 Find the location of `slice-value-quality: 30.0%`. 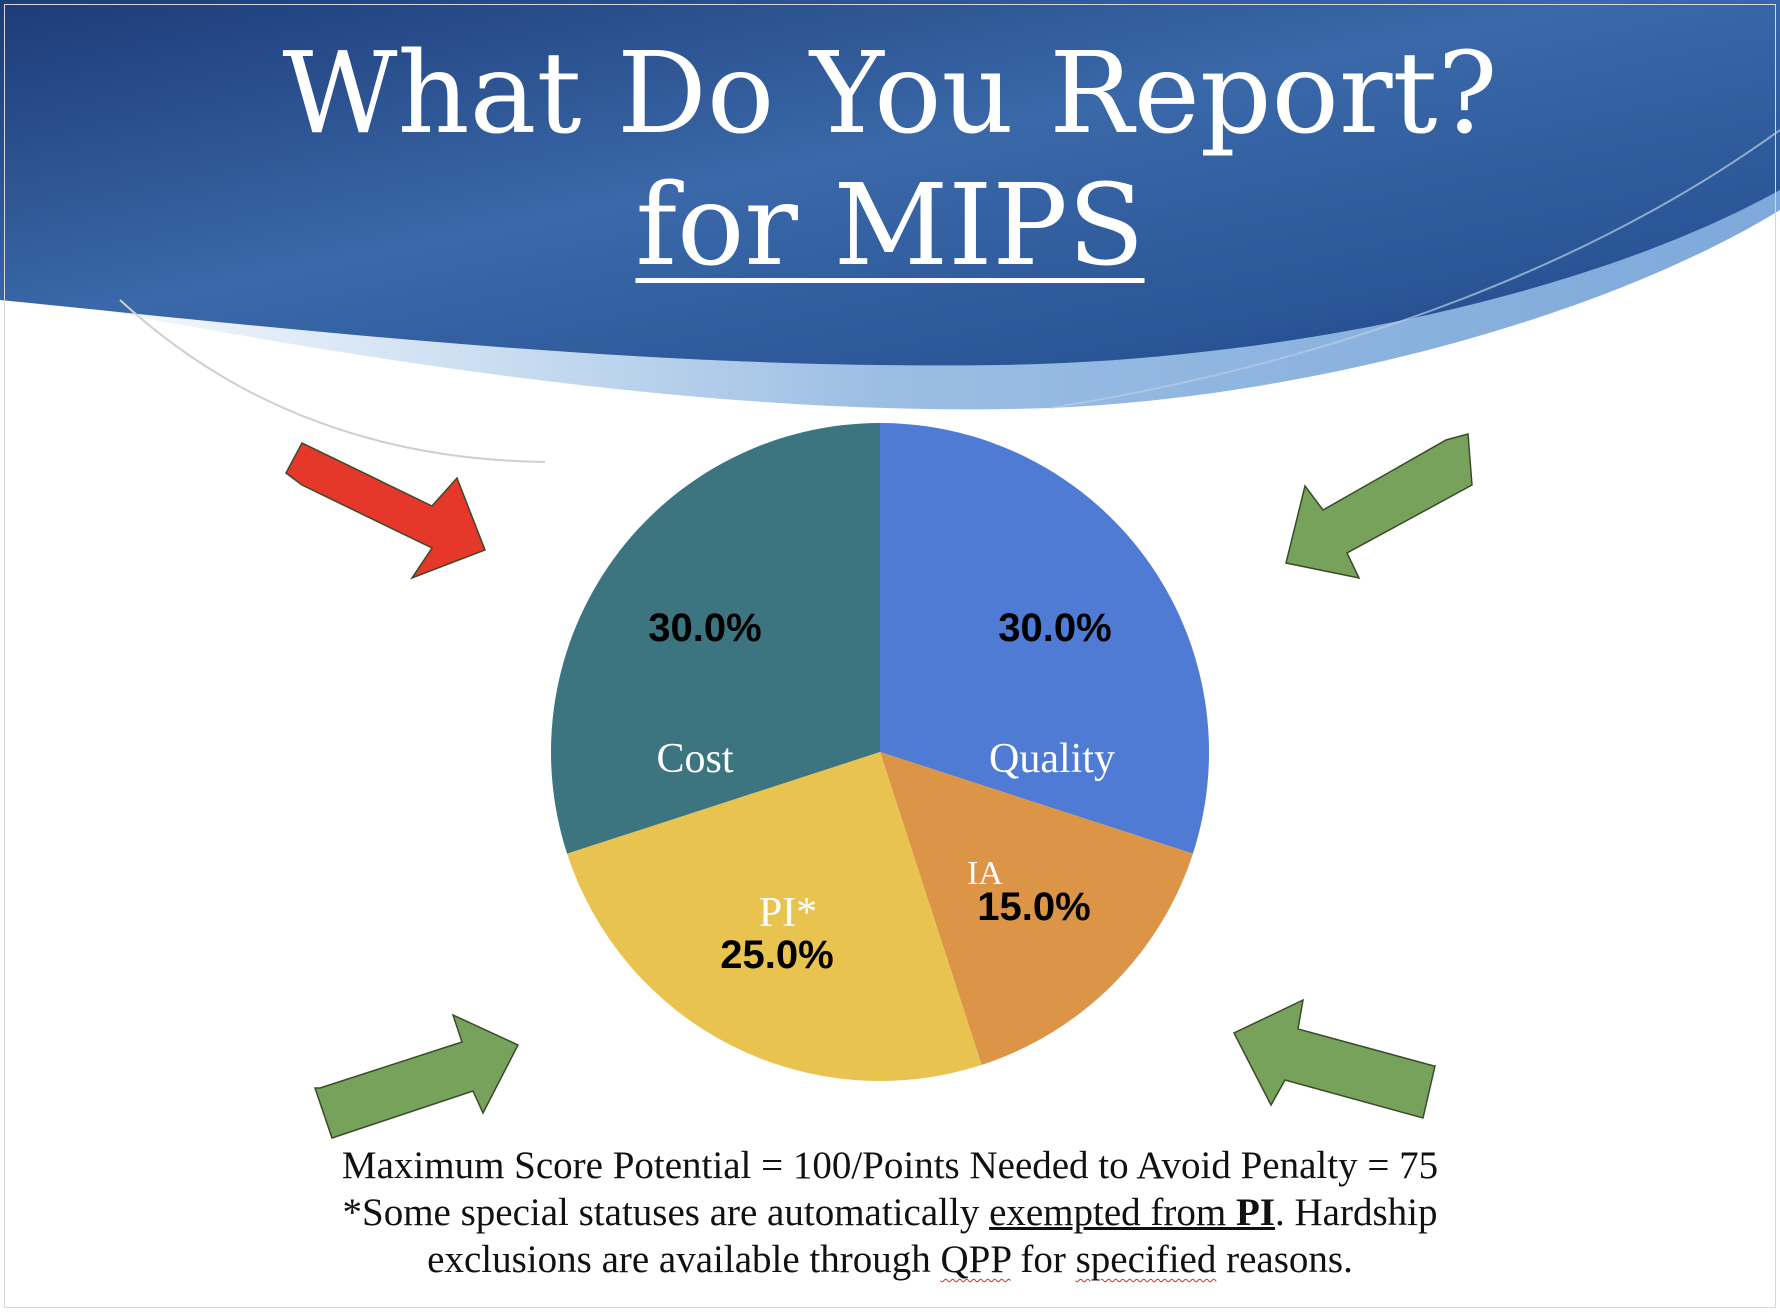

slice-value-quality: 30.0% is located at coordinates (1054, 628).